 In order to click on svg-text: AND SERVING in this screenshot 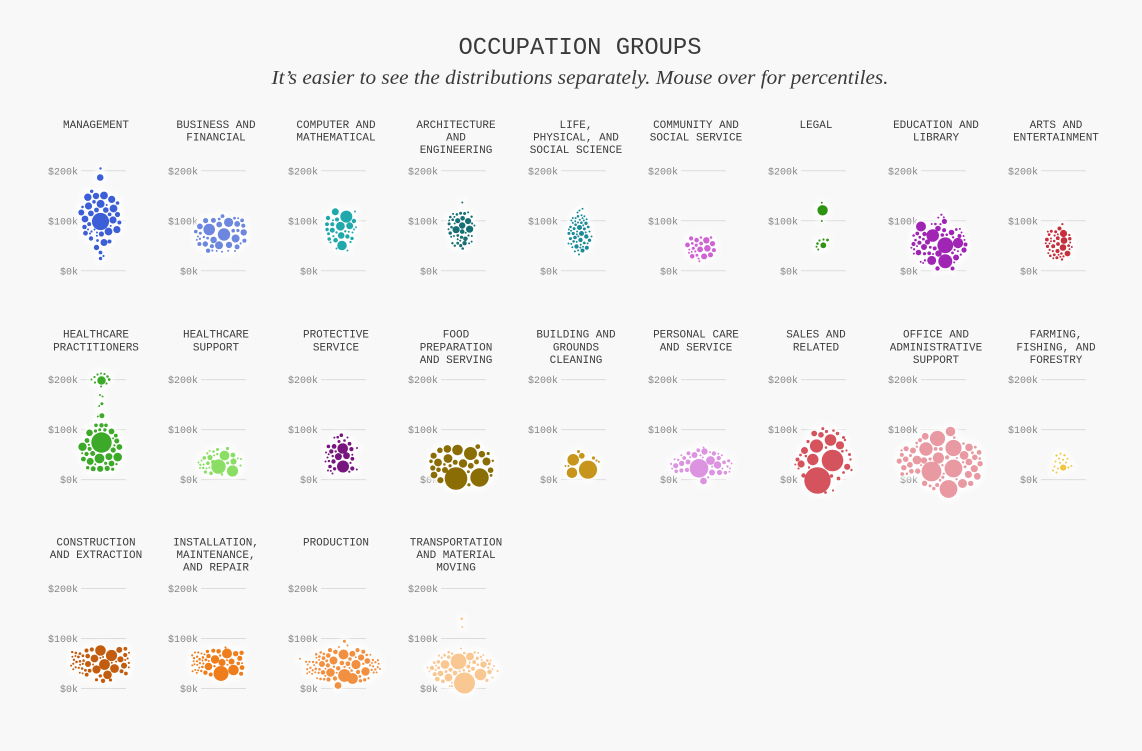, I will do `click(456, 361)`.